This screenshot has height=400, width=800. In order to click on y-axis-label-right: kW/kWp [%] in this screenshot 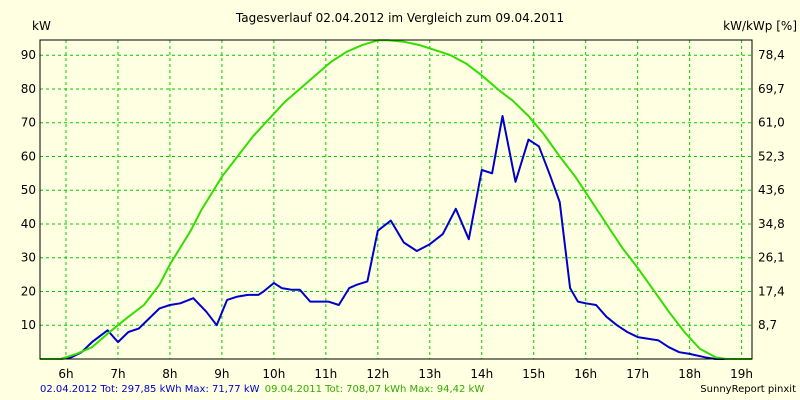, I will do `click(760, 26)`.